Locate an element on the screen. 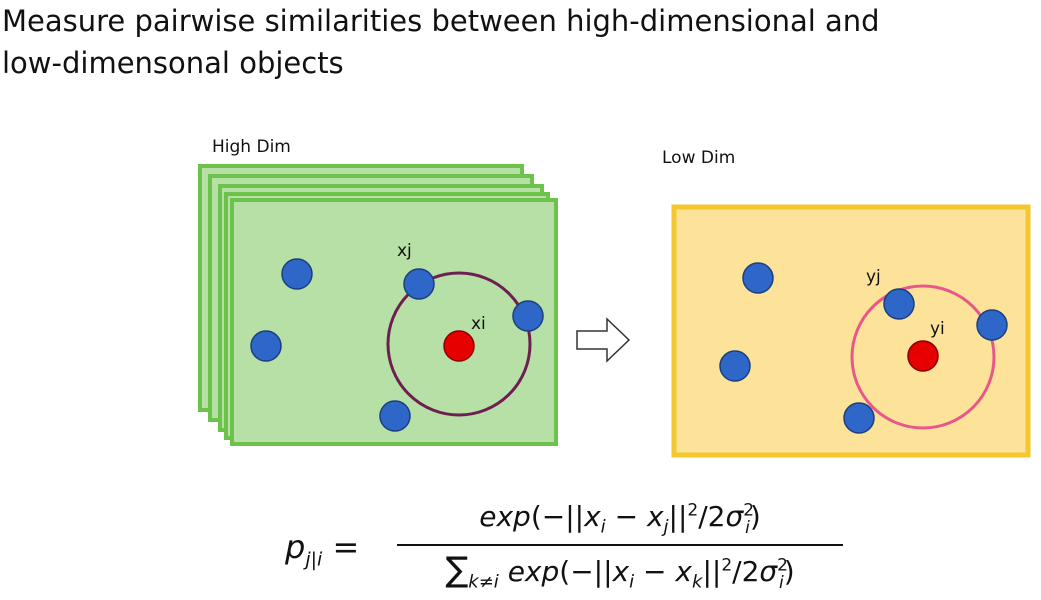 The image size is (1041, 600). point-xi-label: xi is located at coordinates (478, 324).